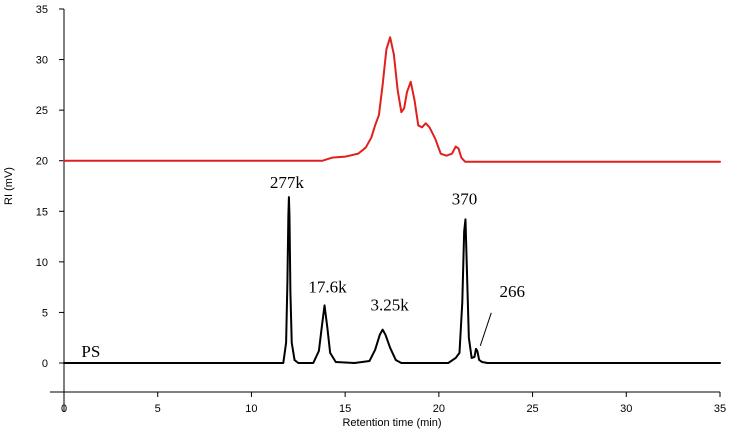  Describe the element at coordinates (439, 409) in the screenshot. I see `x-tick-label: 20` at that location.